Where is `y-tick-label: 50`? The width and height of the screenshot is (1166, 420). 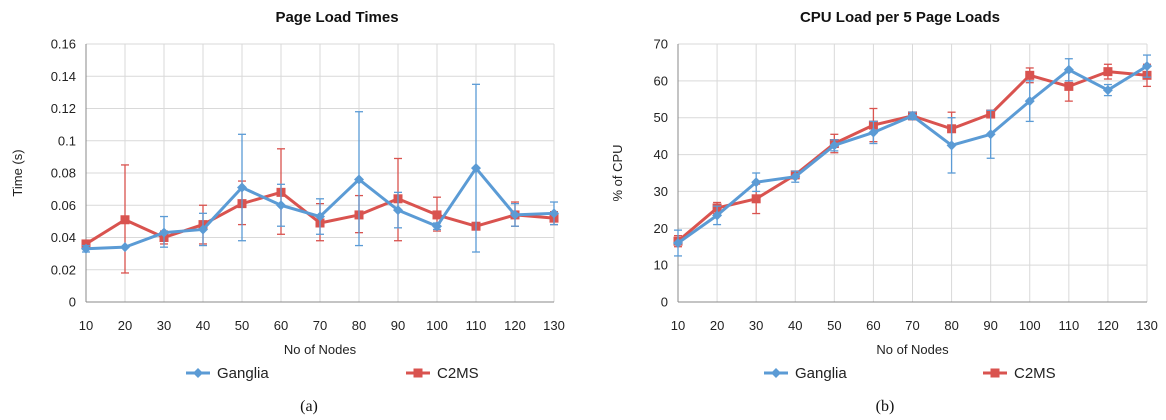 y-tick-label: 50 is located at coordinates (661, 117).